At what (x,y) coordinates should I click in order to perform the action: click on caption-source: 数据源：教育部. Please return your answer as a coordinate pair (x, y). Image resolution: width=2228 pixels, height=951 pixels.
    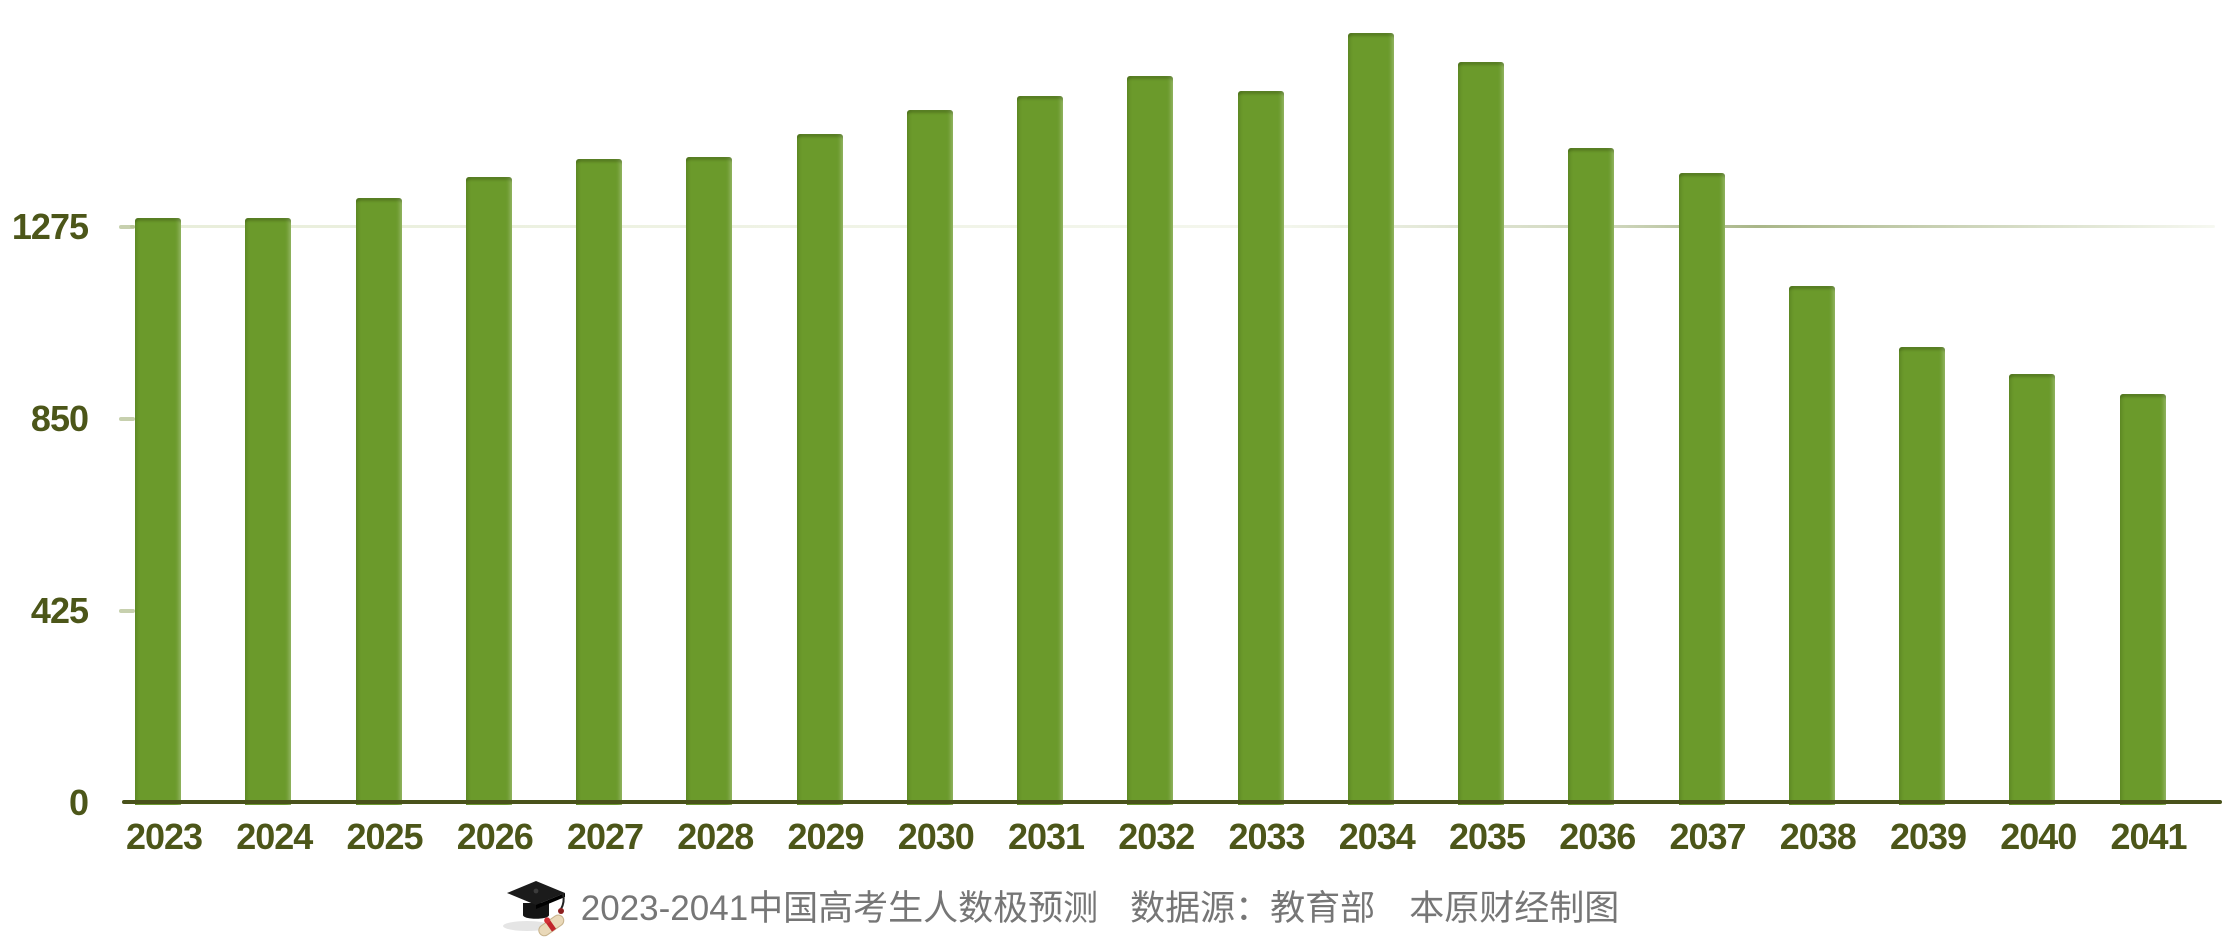
    Looking at the image, I should click on (1253, 908).